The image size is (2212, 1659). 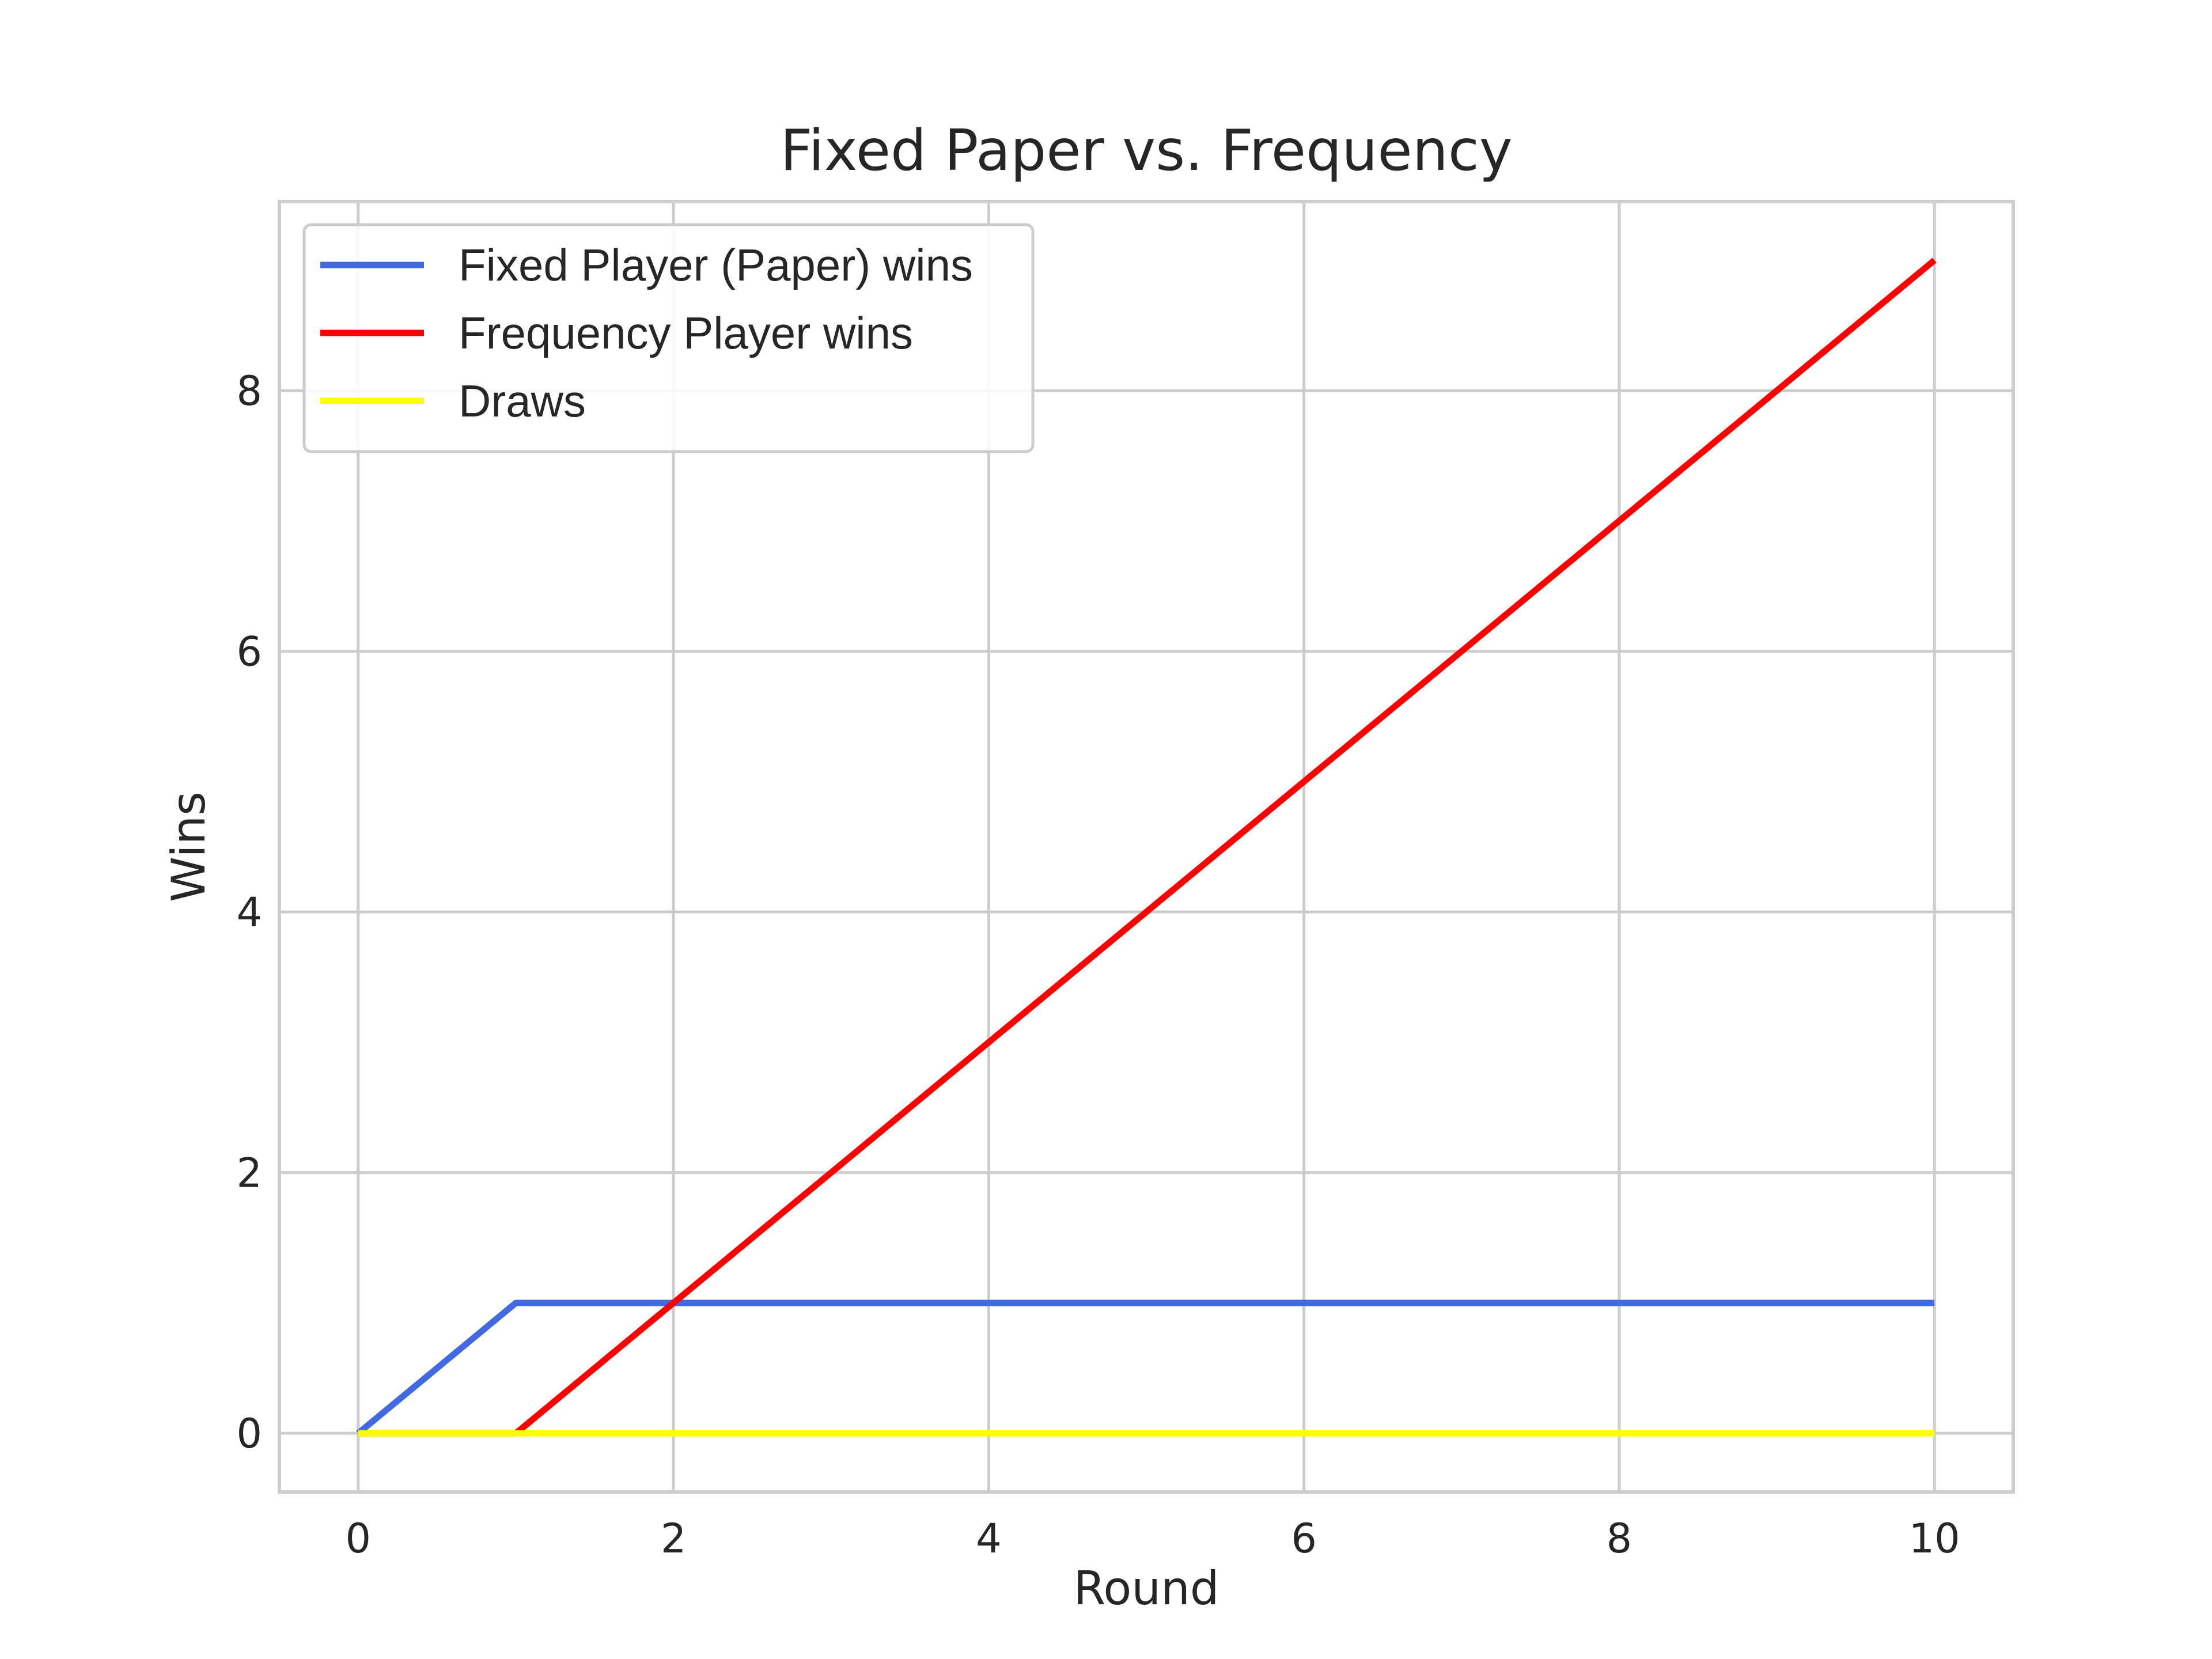 What do you see at coordinates (188, 846) in the screenshot?
I see `y-axis-label: Wins` at bounding box center [188, 846].